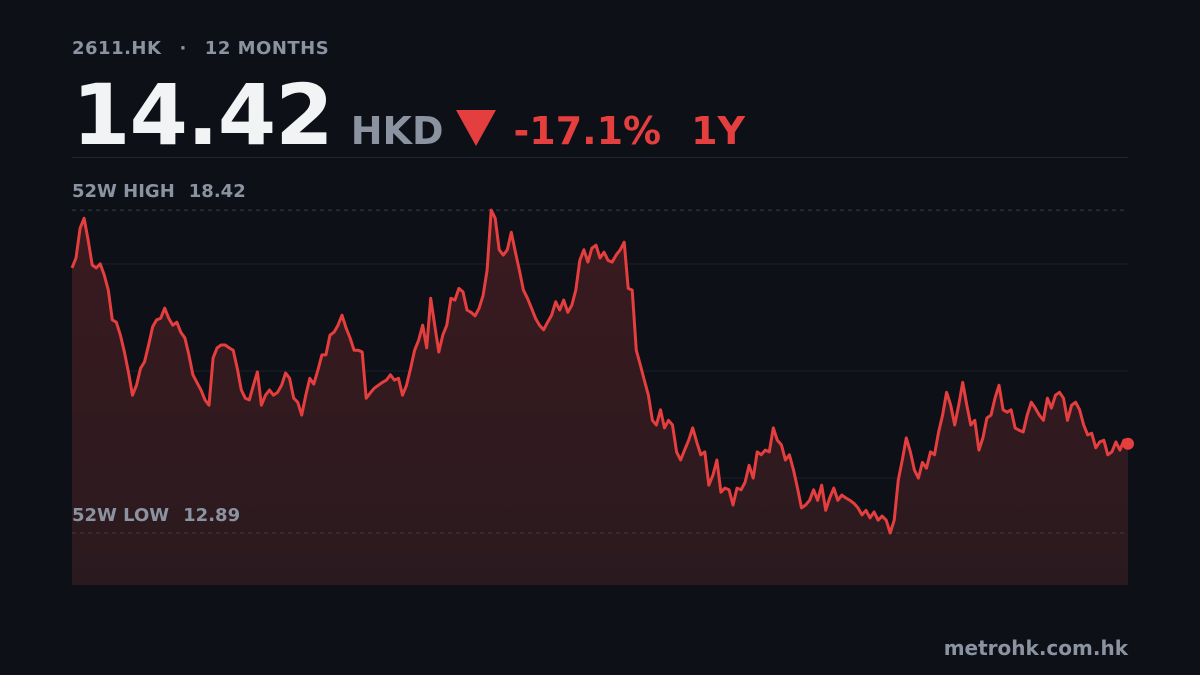  Describe the element at coordinates (718, 131) in the screenshot. I see `range: 1Y` at that location.